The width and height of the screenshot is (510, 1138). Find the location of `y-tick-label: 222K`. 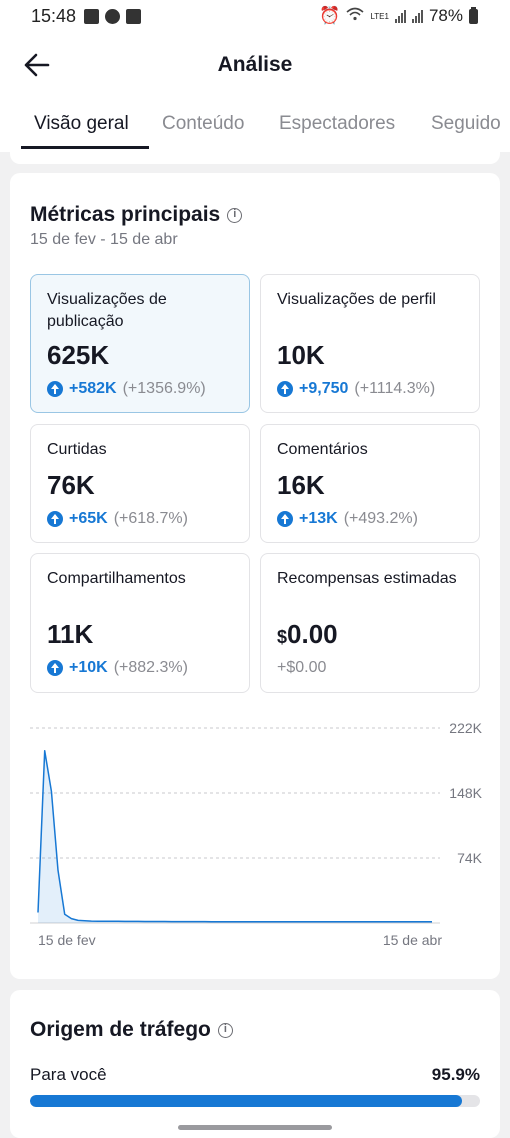

y-tick-label: 222K is located at coordinates (465, 728).